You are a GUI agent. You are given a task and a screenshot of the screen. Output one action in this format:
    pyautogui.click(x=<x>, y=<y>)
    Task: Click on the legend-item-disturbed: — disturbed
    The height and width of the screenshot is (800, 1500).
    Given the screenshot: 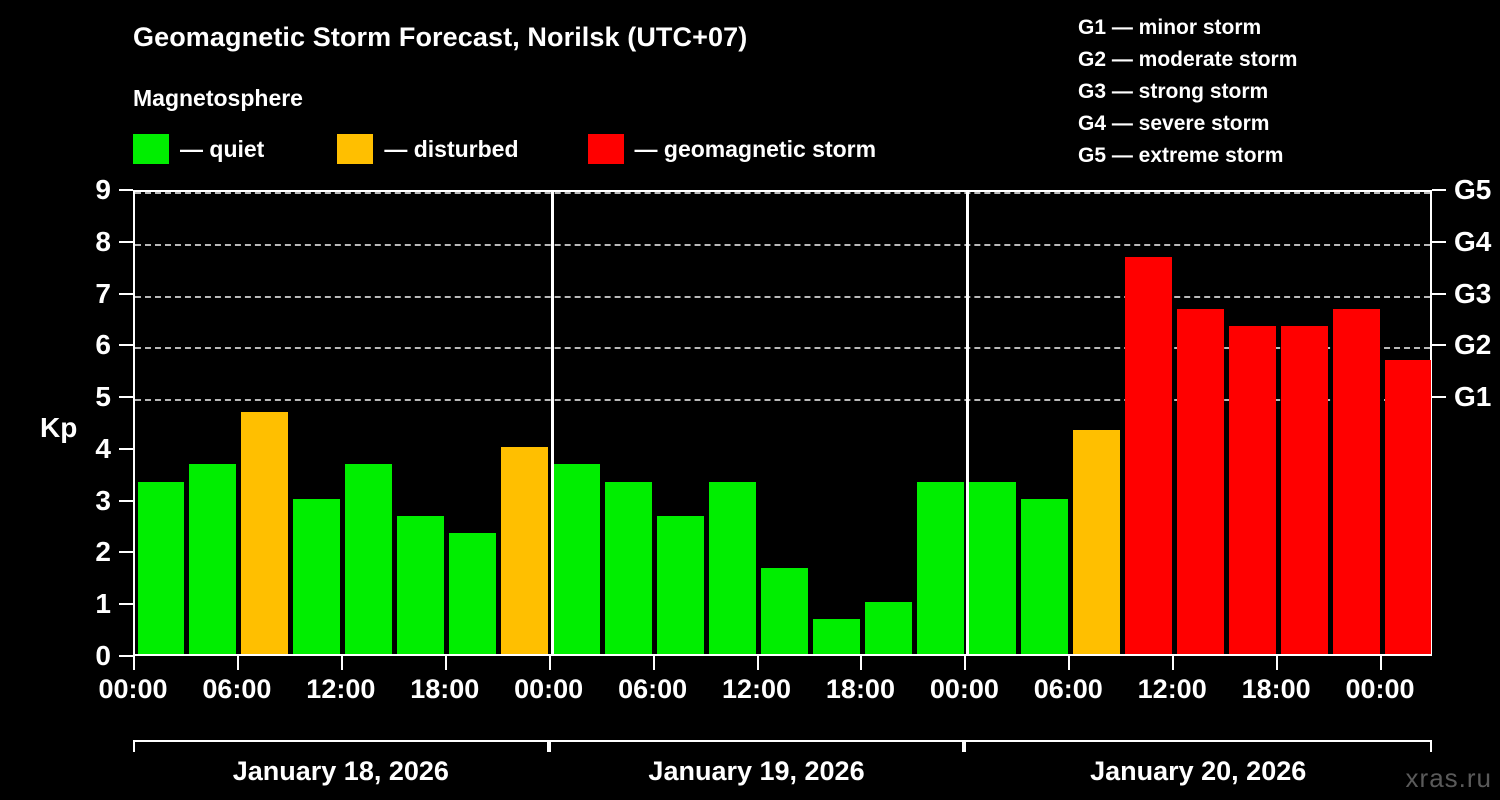 What is the action you would take?
    pyautogui.click(x=428, y=149)
    